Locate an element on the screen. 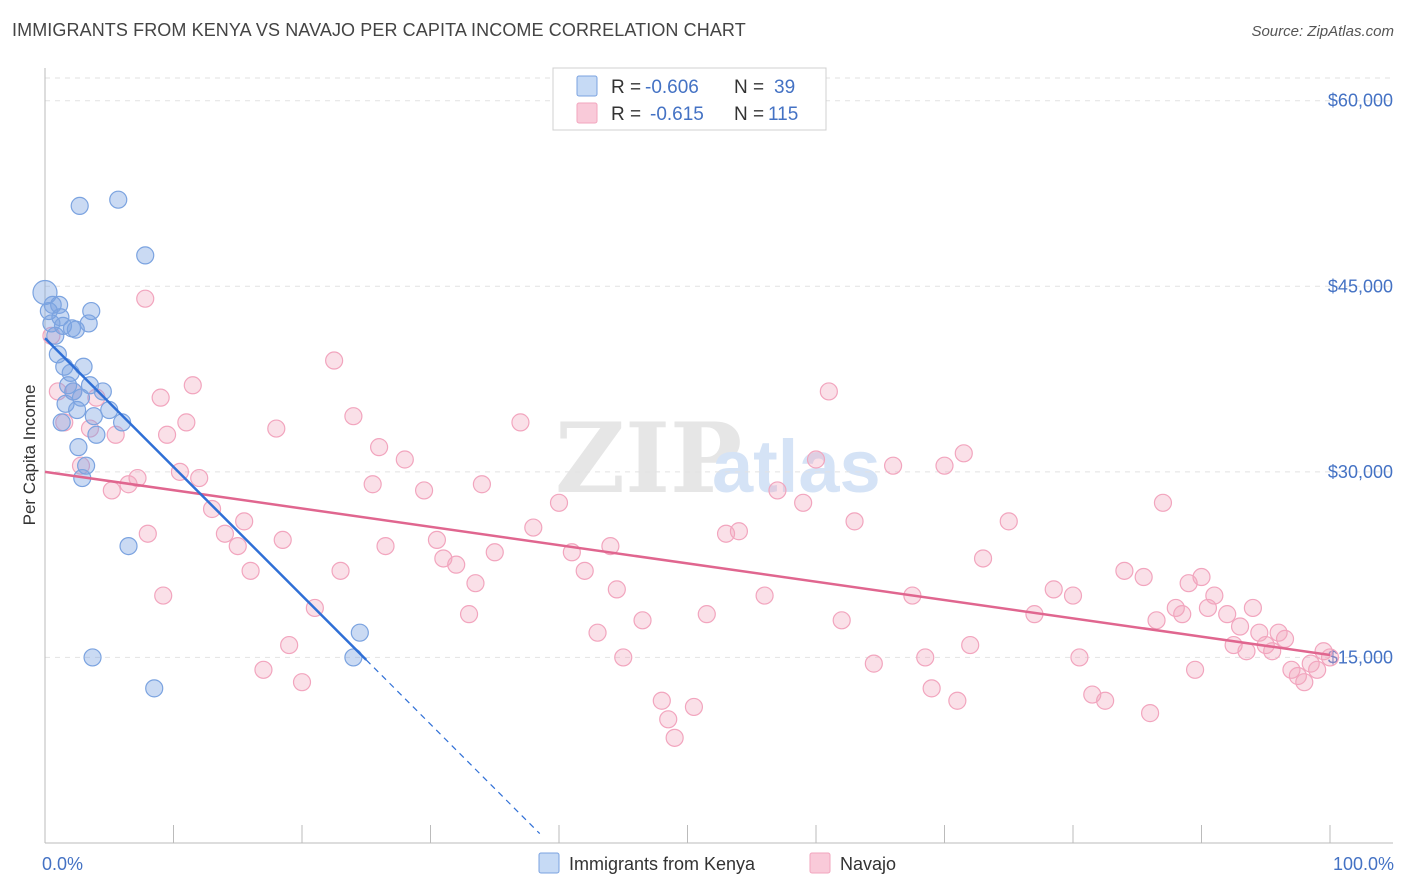 The image size is (1406, 892). bottom-legend-swatch-navajo is located at coordinates (820, 863).